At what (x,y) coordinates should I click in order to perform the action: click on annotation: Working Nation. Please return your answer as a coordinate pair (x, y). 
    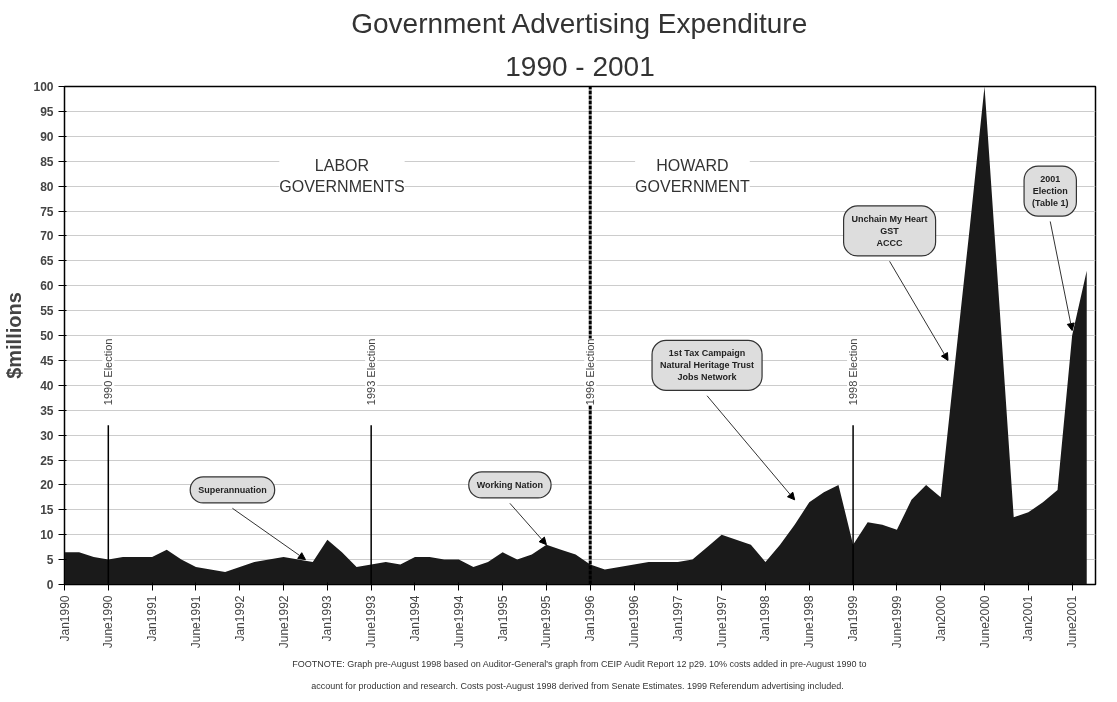
    Looking at the image, I should click on (510, 484).